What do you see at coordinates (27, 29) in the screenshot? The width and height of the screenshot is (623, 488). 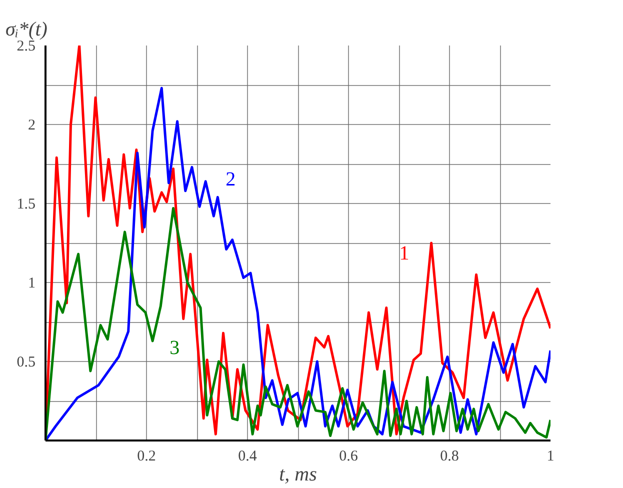 I see `y-axis-title: σᵢ*(t)` at bounding box center [27, 29].